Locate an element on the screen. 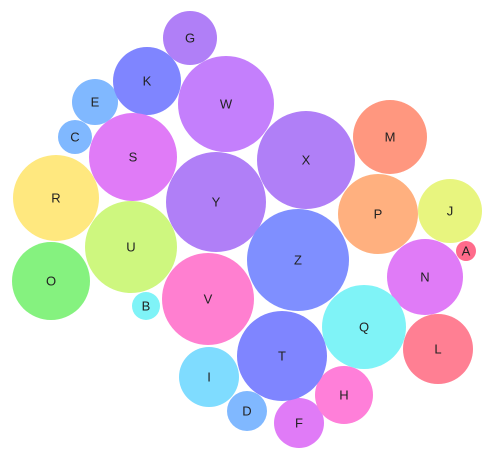 The width and height of the screenshot is (499, 457). bubble-circle-b is located at coordinates (146, 306).